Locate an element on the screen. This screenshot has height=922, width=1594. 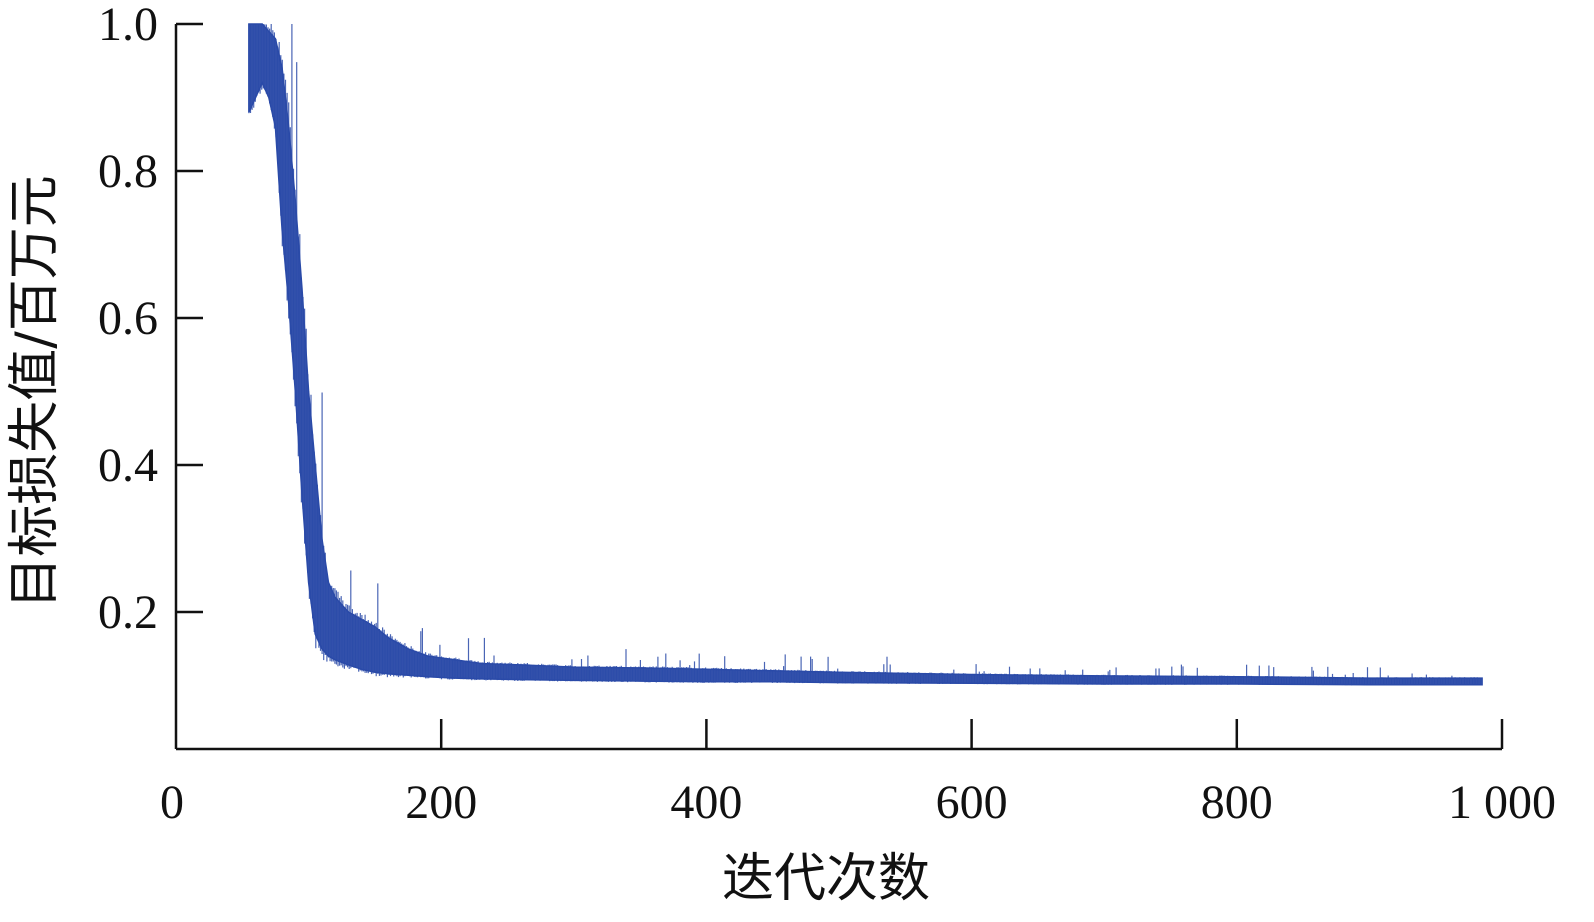
x-tick-label: 400 is located at coordinates (706, 802).